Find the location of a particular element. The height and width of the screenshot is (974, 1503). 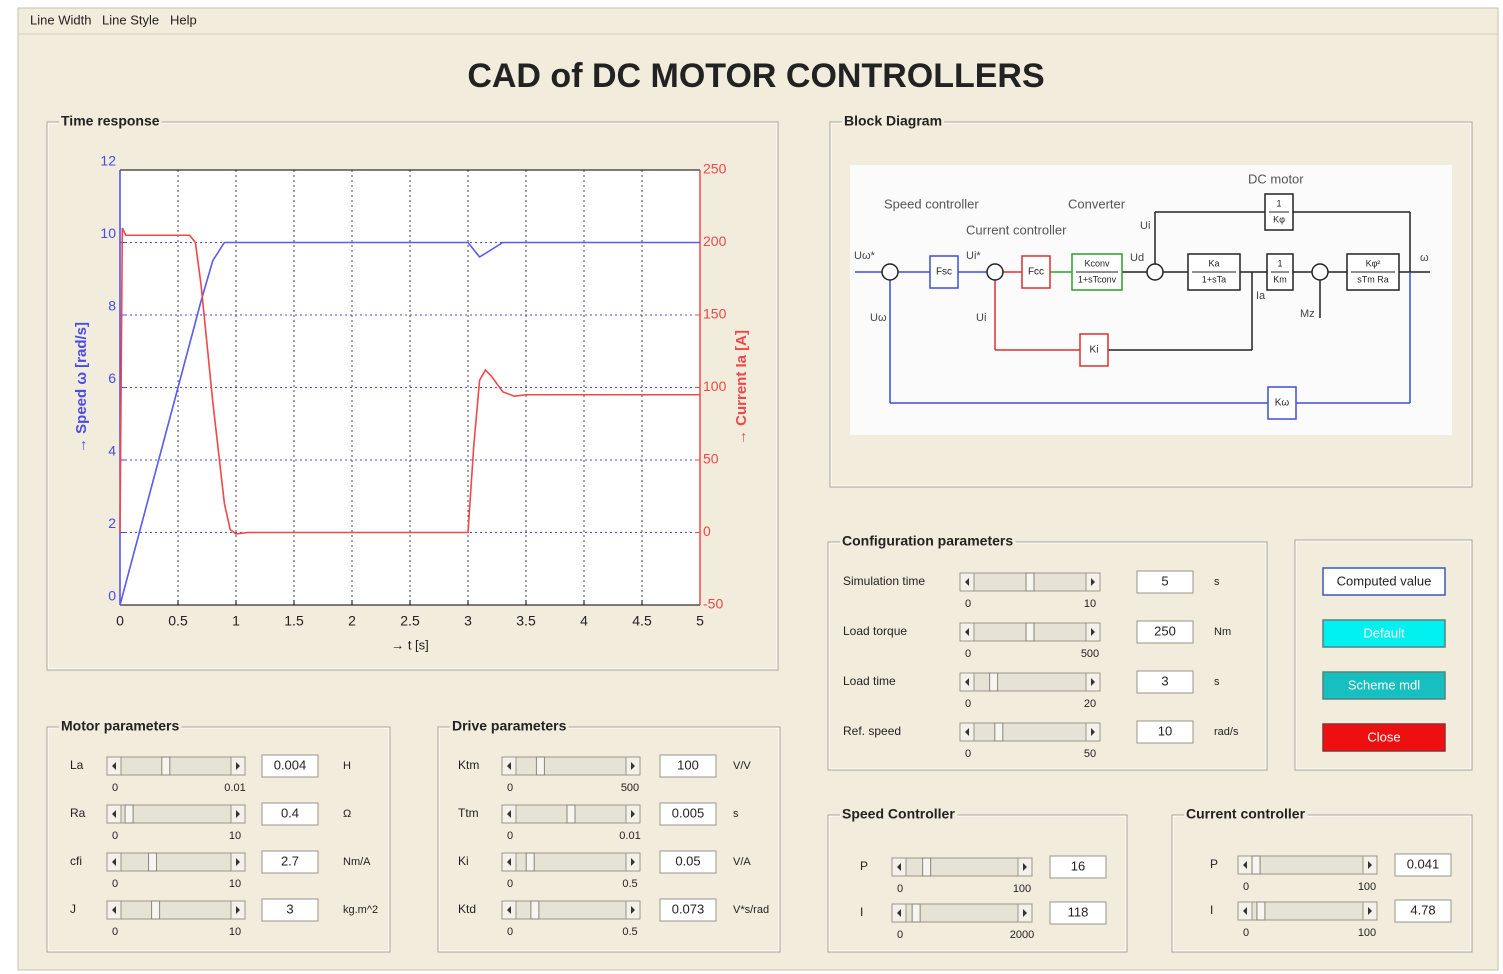

y-tick-label: 0 is located at coordinates (112, 596).